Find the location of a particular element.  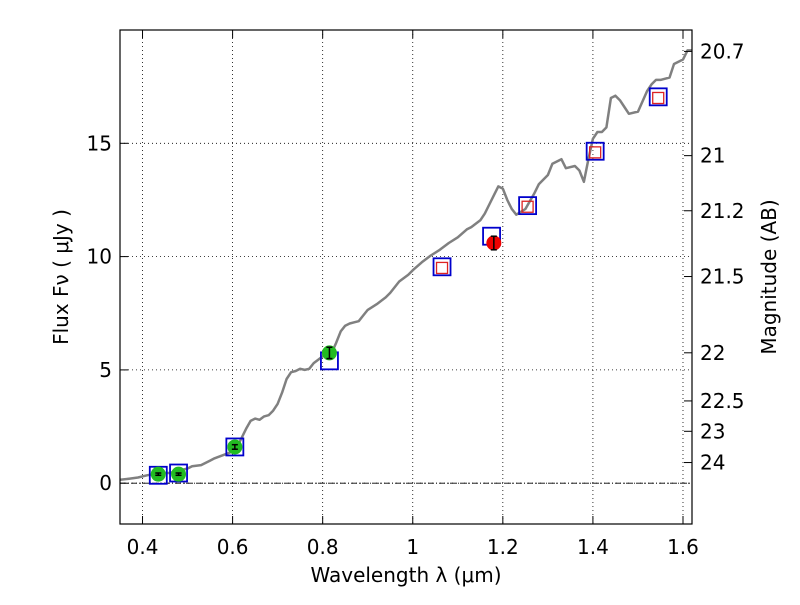

x-tick-label: 1.4 is located at coordinates (593, 547).